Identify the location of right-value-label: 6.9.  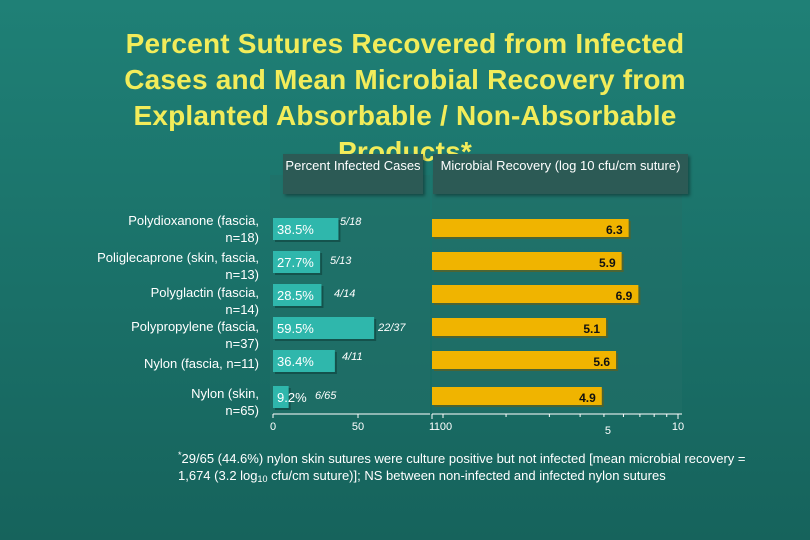
(624, 296).